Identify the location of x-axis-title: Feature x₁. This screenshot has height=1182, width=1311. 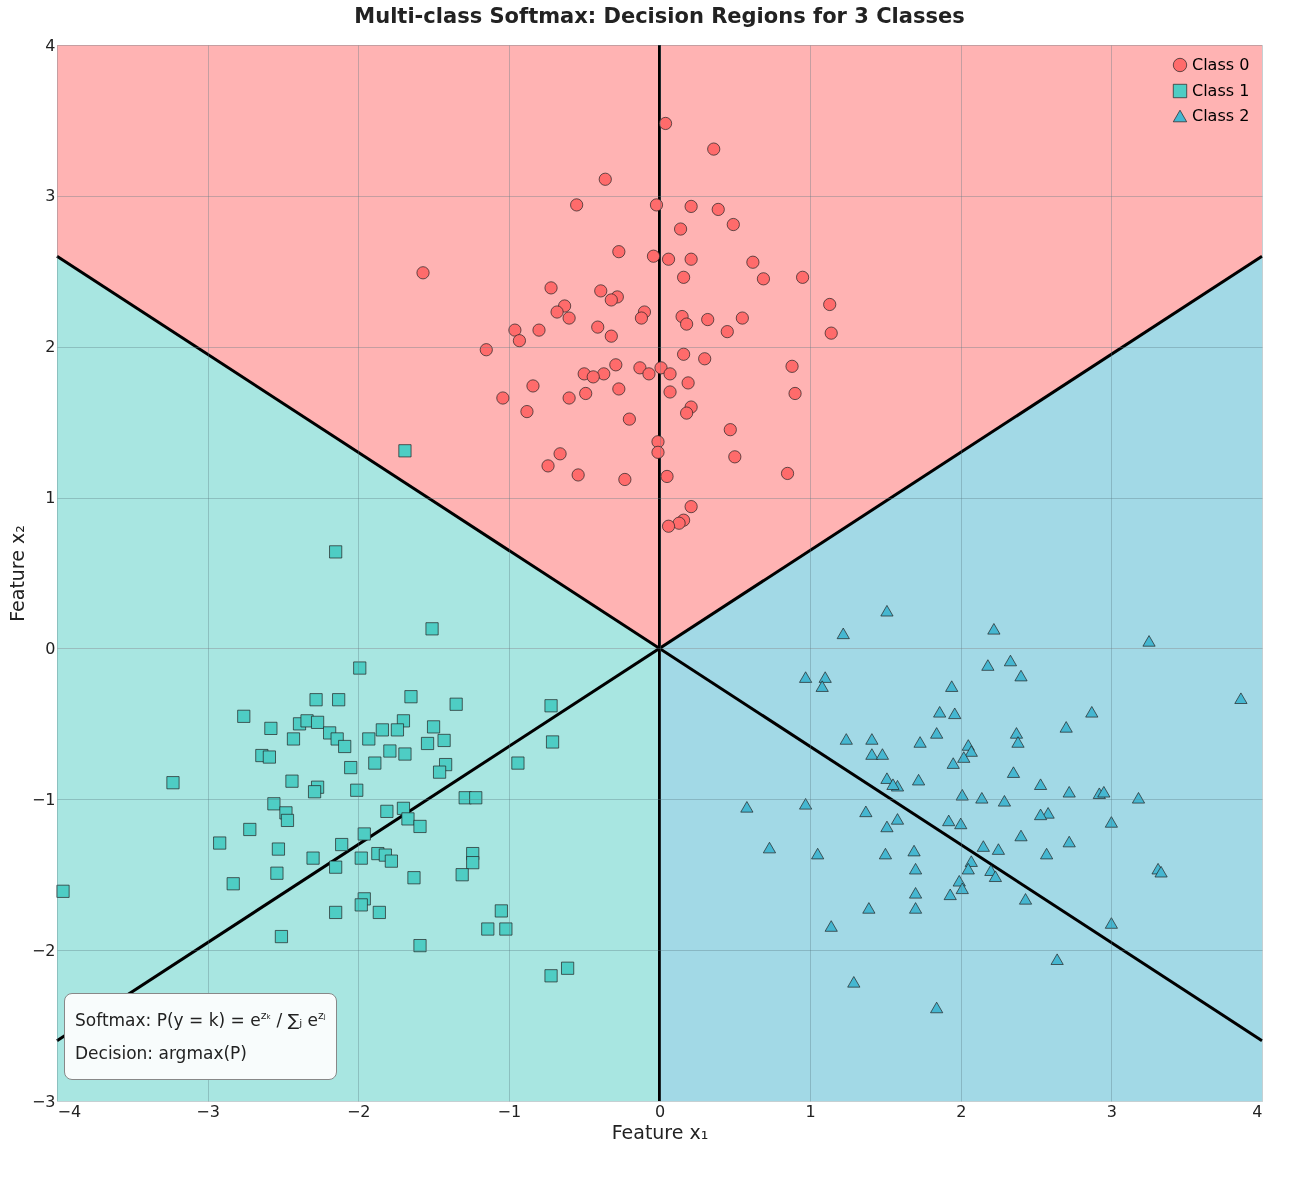
(660, 1131).